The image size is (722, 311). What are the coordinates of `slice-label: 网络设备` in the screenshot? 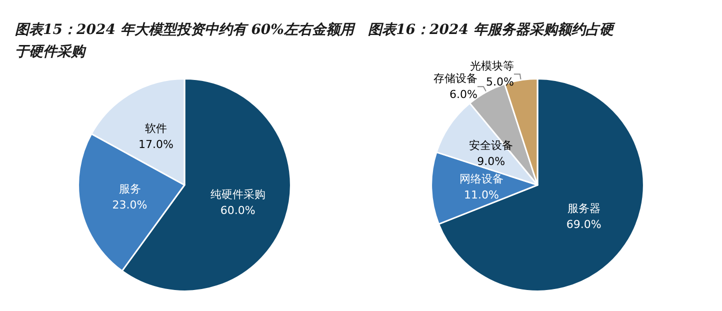 It's located at (481, 179).